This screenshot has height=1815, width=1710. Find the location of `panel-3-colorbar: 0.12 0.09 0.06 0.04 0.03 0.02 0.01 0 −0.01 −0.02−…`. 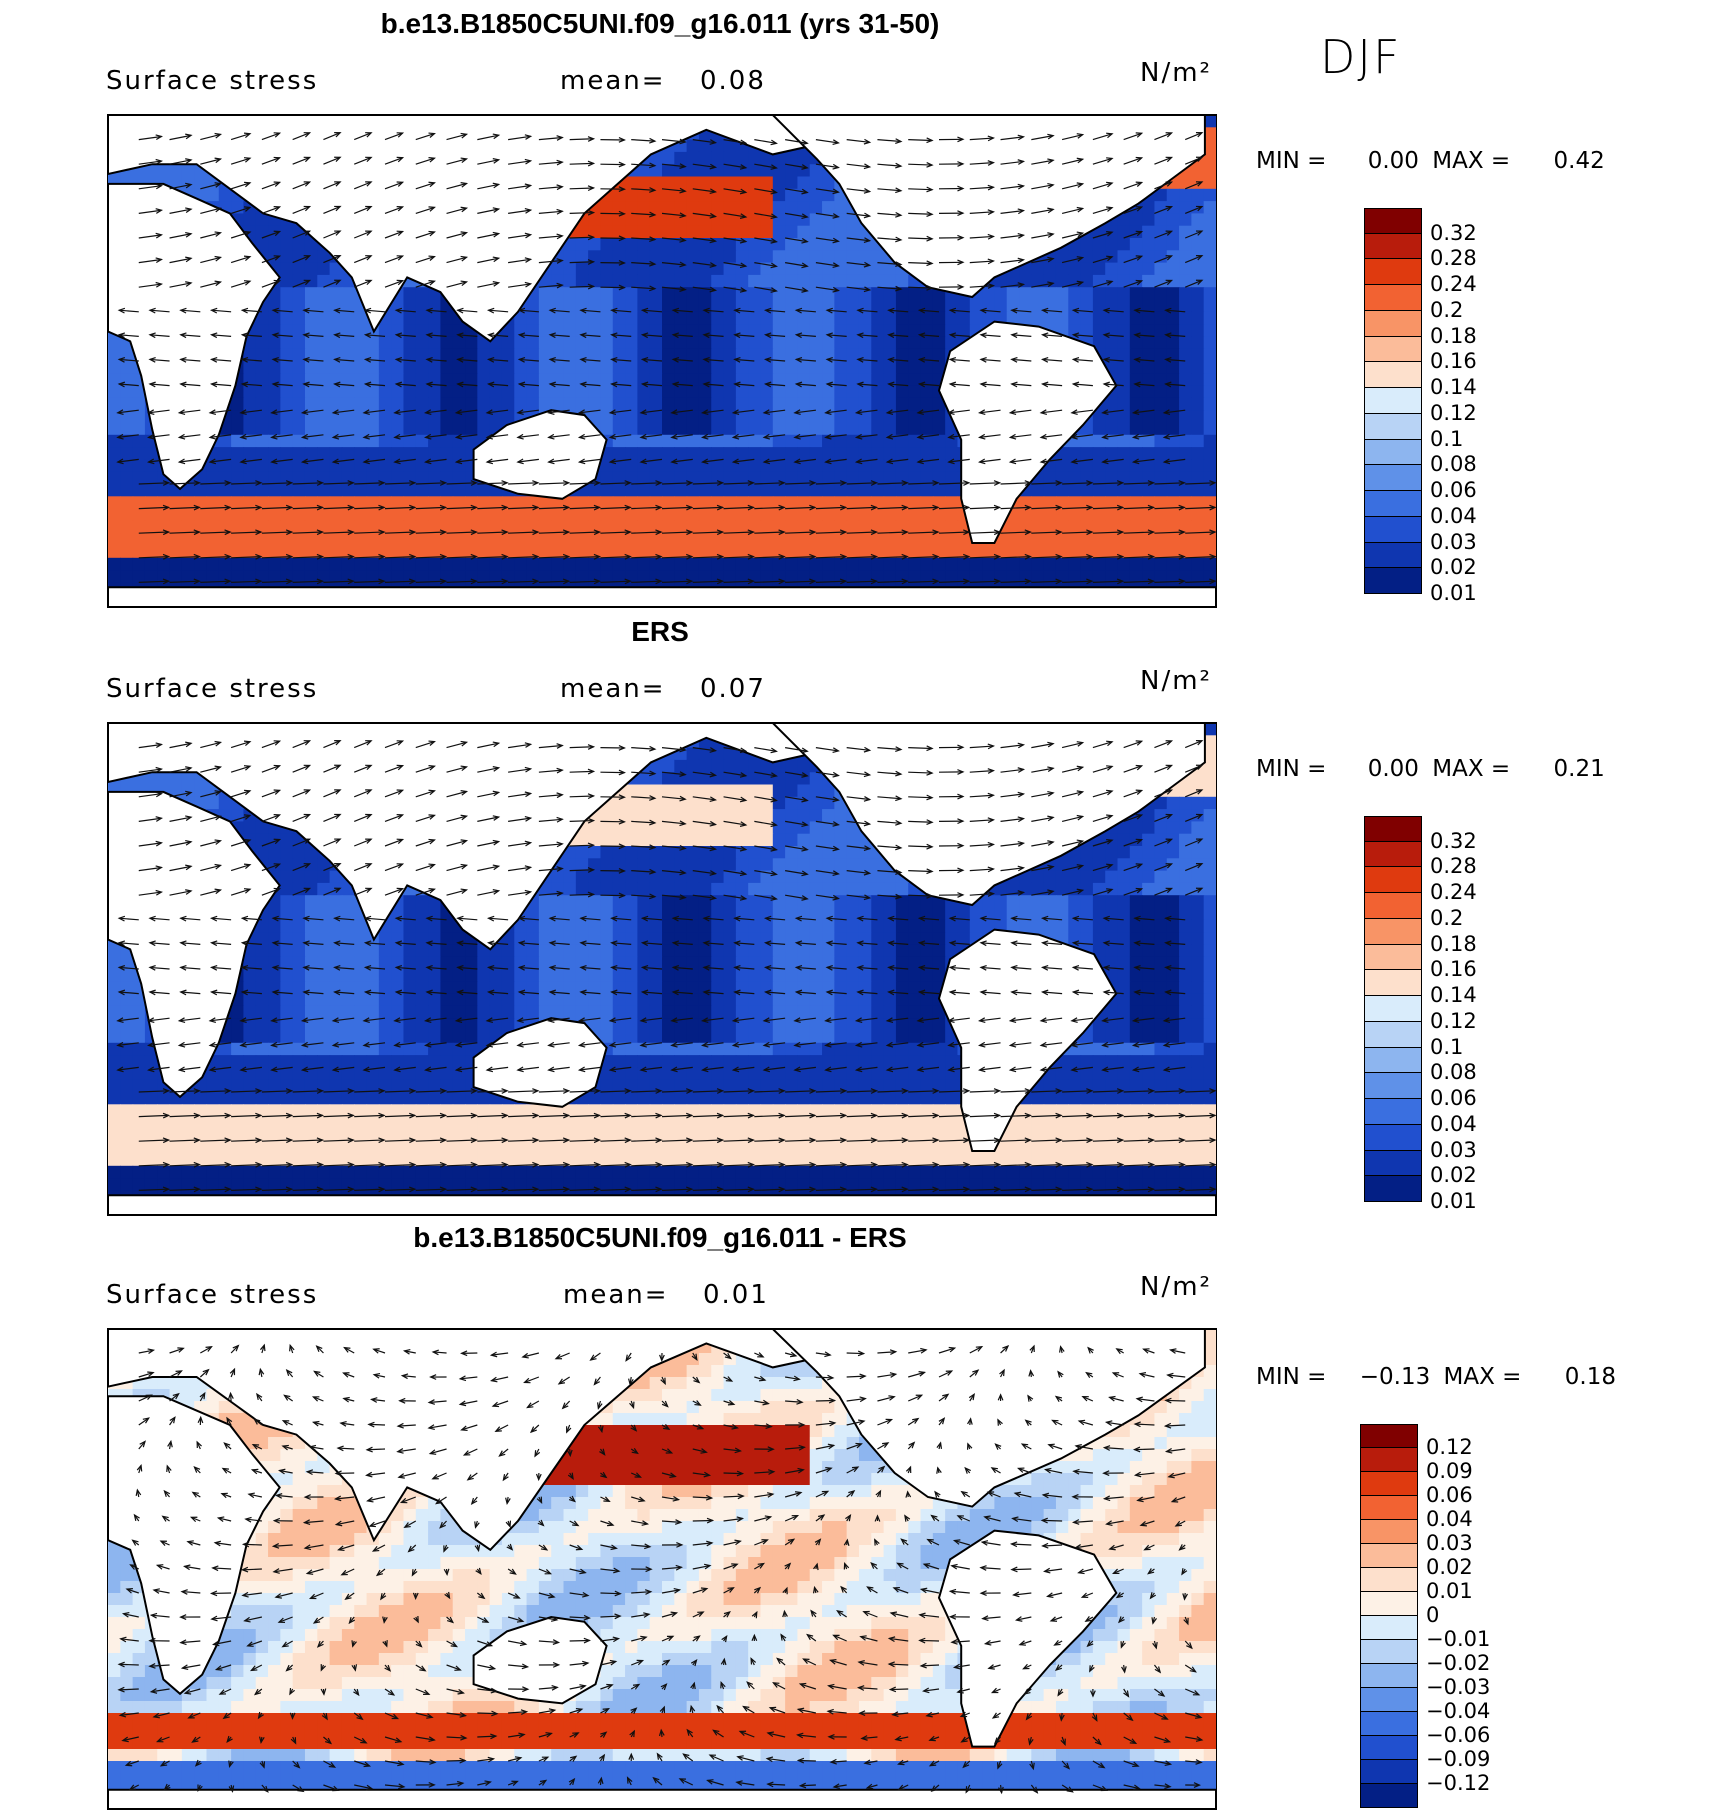

panel-3-colorbar: 0.12 0.09 0.06 0.04 0.03 0.02 0.01 0 −0.01 −0.02−… is located at coordinates (1435, 1616).